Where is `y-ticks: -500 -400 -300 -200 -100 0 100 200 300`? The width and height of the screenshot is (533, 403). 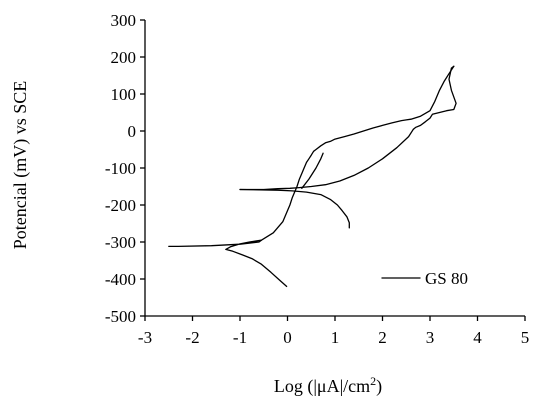 y-ticks: -500 -400 -300 -200 -100 0 100 200 300 is located at coordinates (125, 168).